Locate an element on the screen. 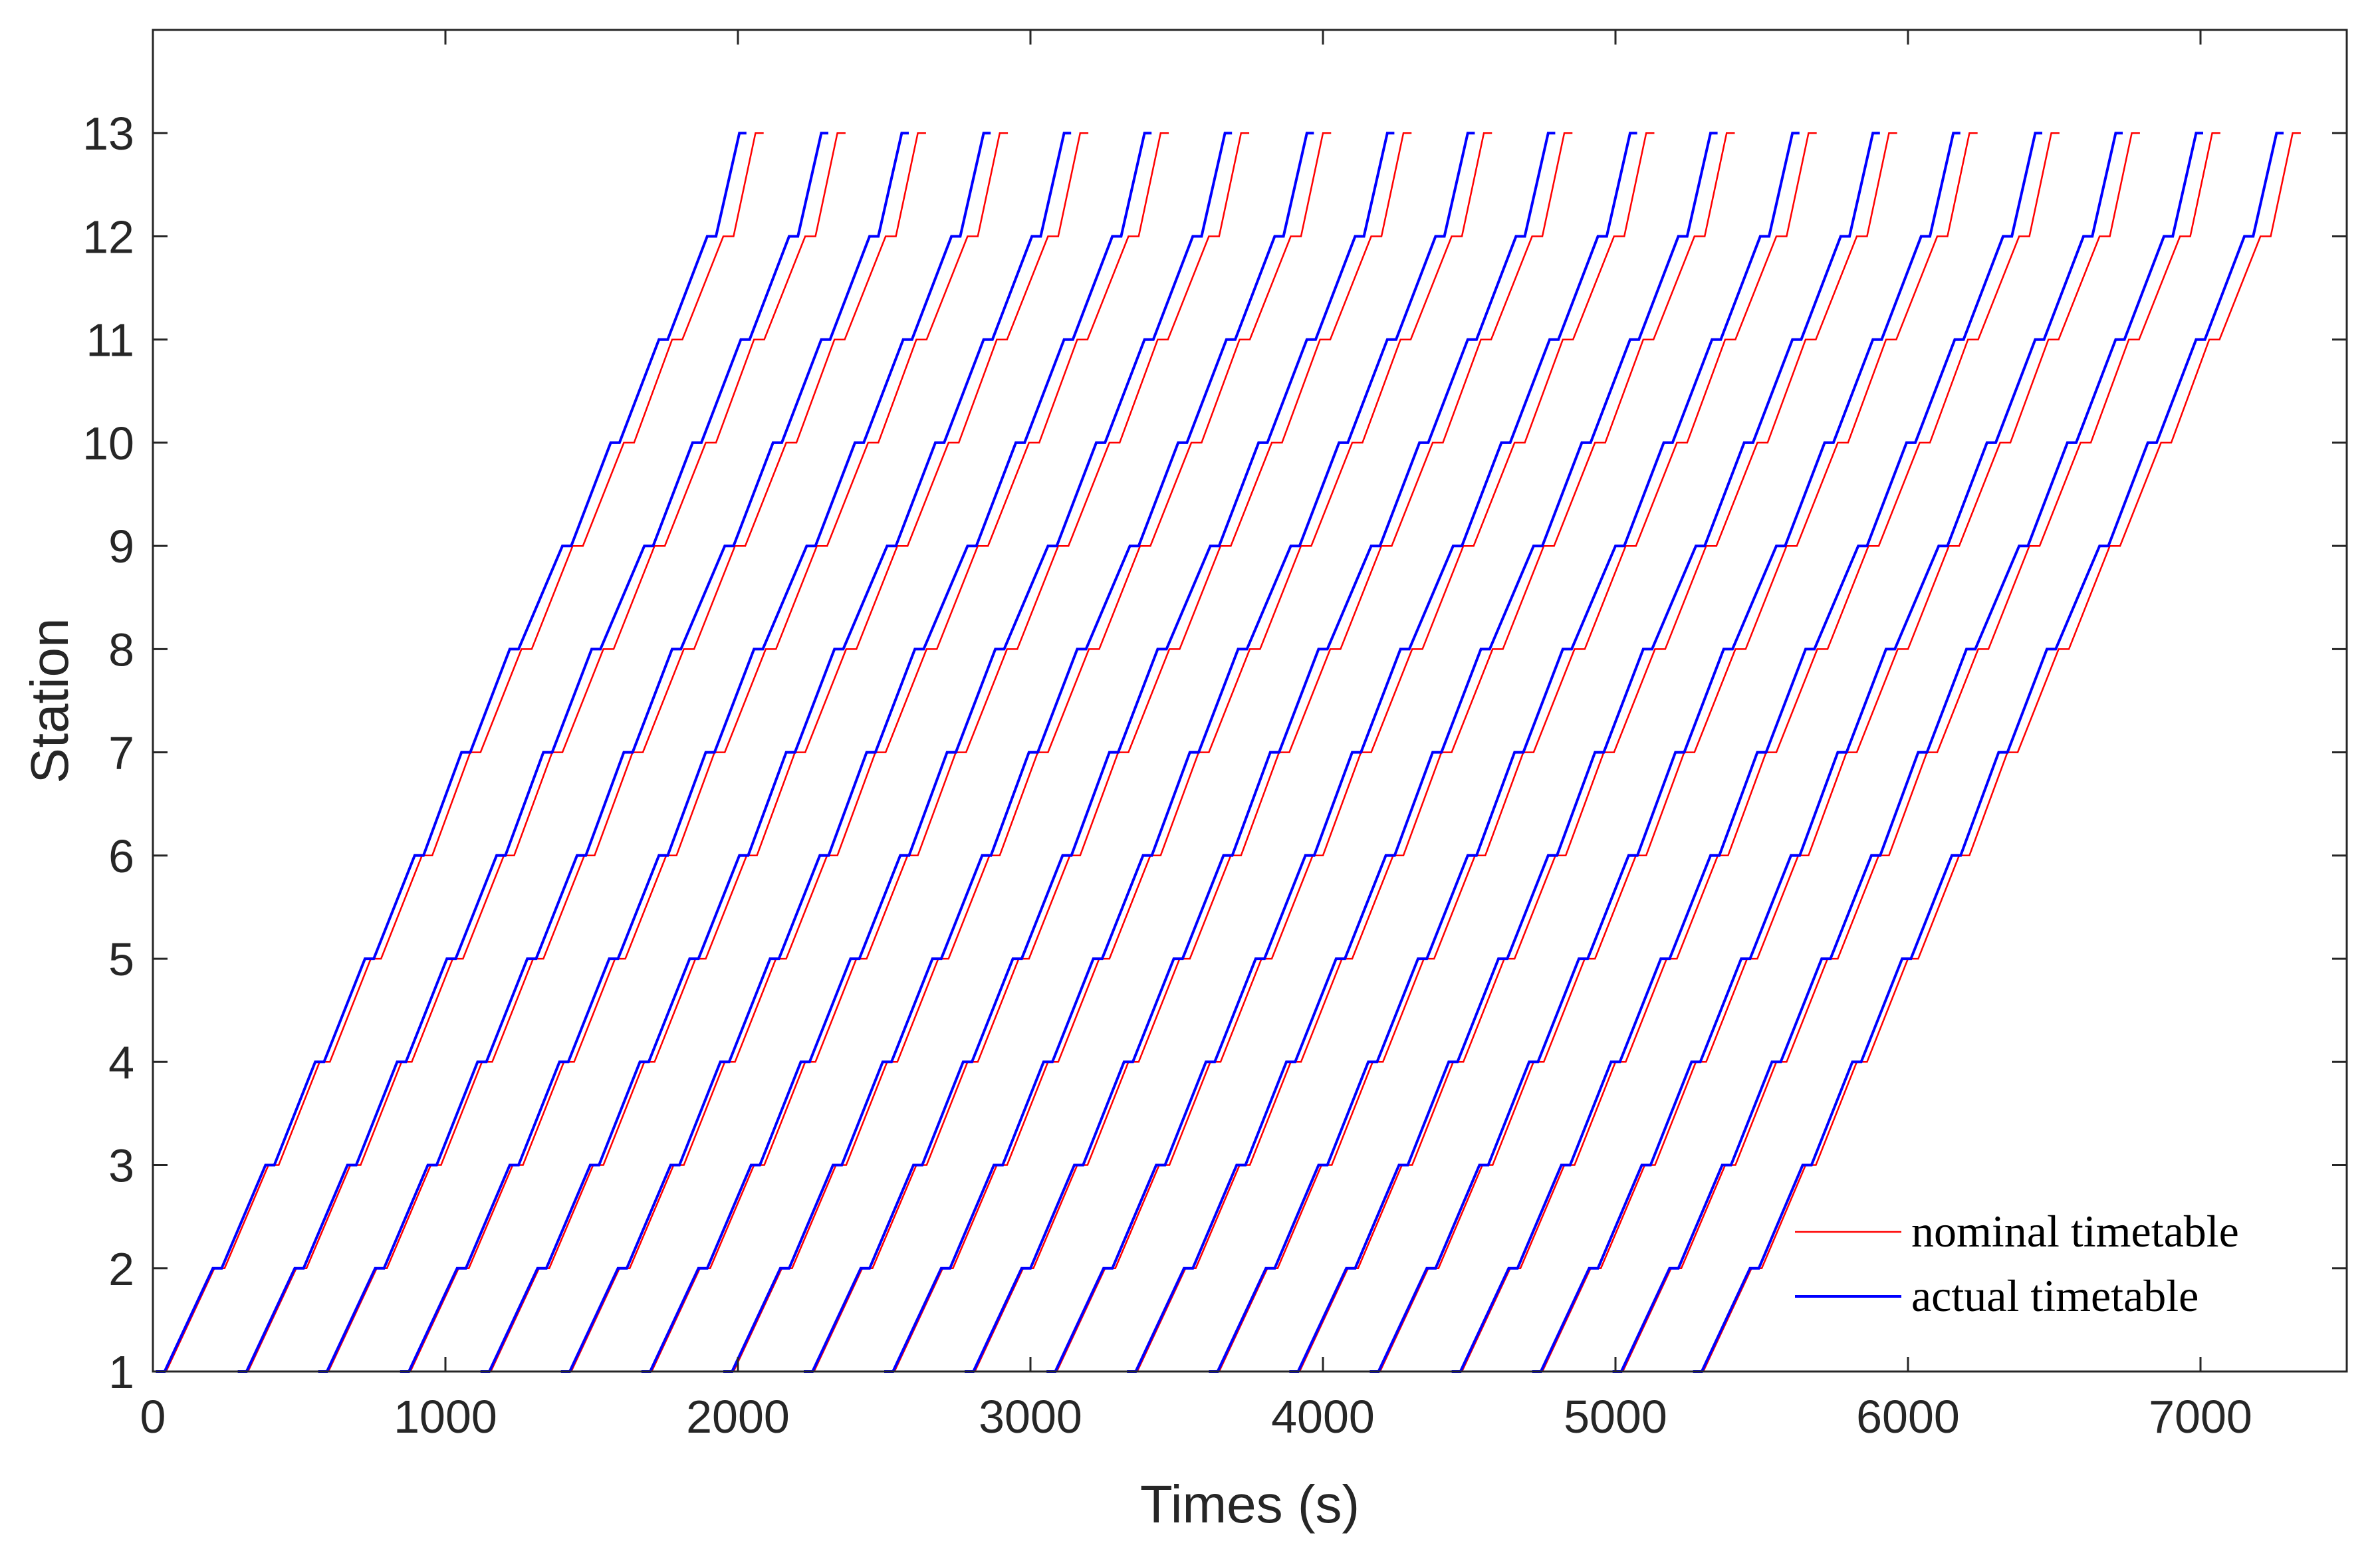 The image size is (2380, 1555). y-tick-label: 2 is located at coordinates (121, 1269).